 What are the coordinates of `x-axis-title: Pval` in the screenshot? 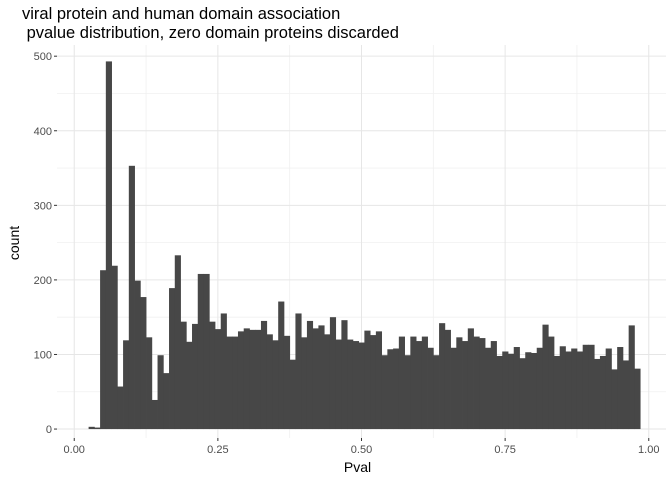 It's located at (357, 467).